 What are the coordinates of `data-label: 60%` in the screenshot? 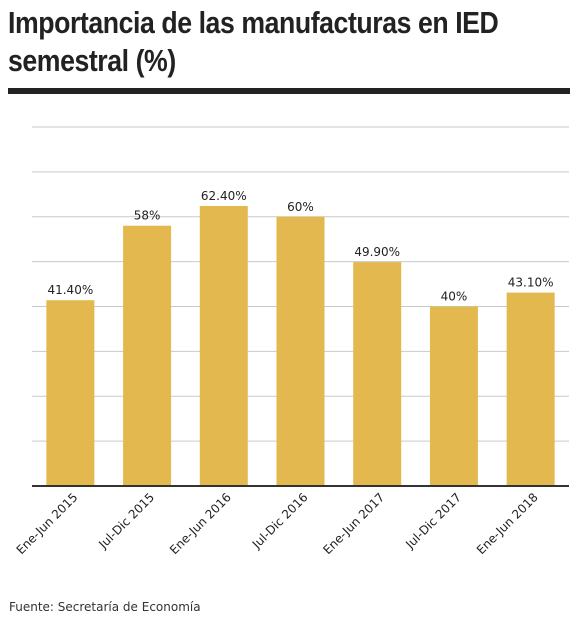 It's located at (300, 207).